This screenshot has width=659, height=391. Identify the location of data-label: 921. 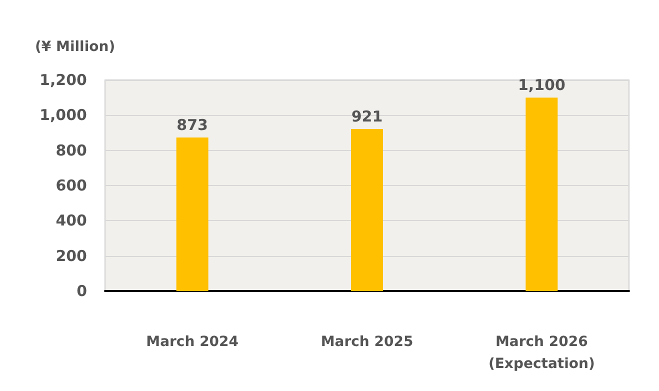
(367, 117).